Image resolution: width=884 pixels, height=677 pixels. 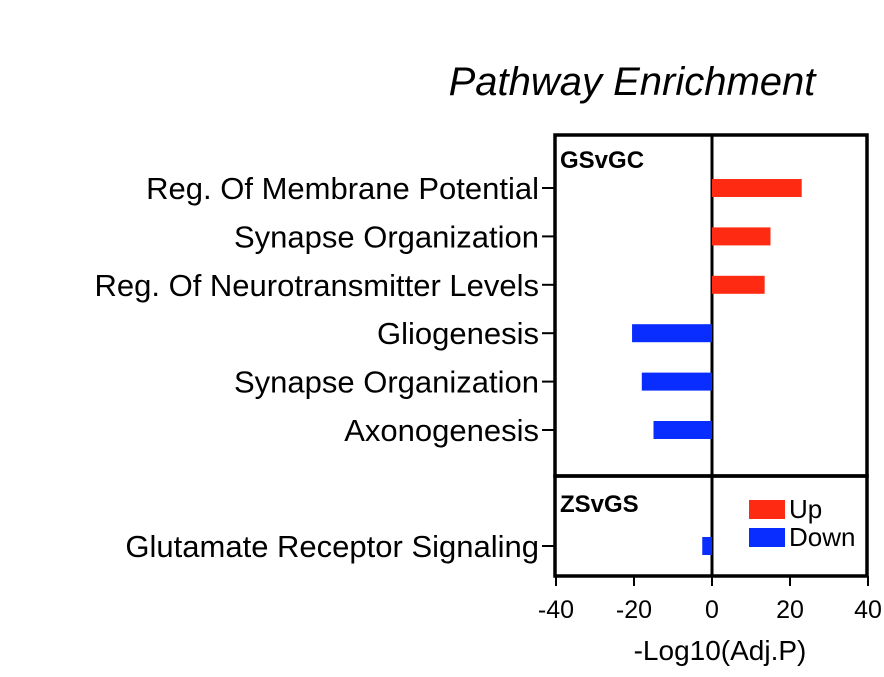 What do you see at coordinates (633, 82) in the screenshot?
I see `chart-title: Pathway Enrichment` at bounding box center [633, 82].